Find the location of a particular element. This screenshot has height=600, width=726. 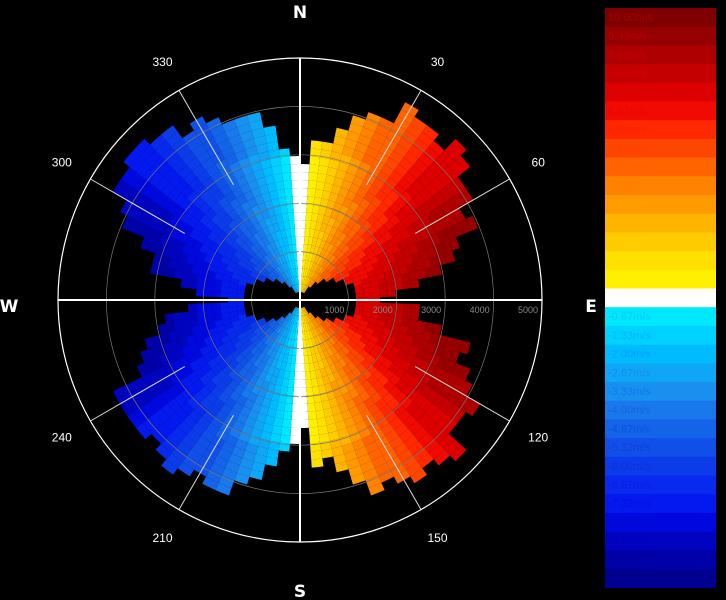

spoke-line is located at coordinates (394, 462).